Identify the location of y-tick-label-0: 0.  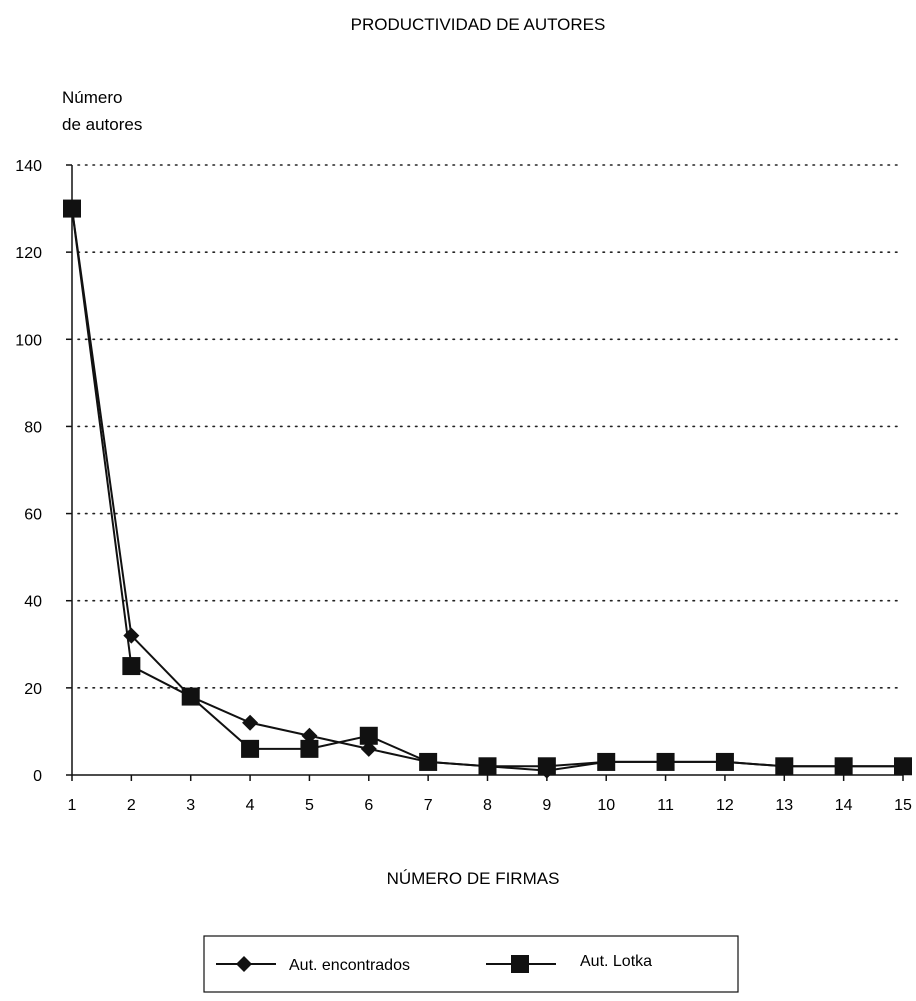
(37, 776).